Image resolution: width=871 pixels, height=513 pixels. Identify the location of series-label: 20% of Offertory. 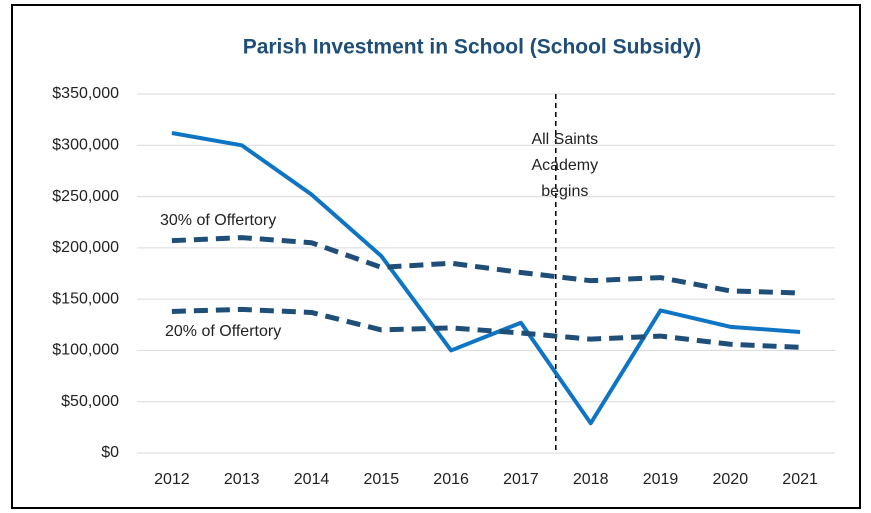
(223, 331).